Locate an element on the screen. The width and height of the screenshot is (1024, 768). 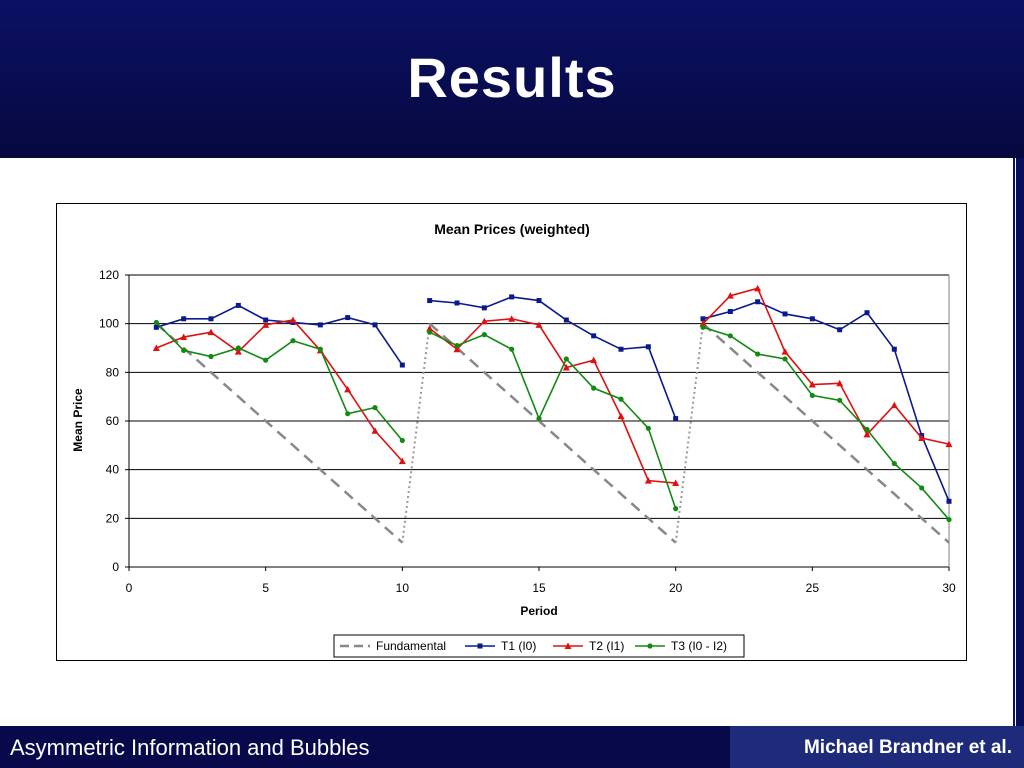
y-axis-label: Mean Price is located at coordinates (78, 420).